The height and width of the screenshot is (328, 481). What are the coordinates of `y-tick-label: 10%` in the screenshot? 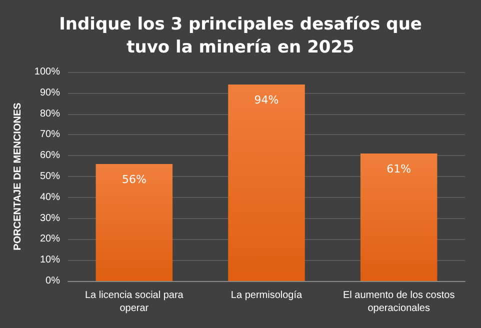 It's located at (50, 260).